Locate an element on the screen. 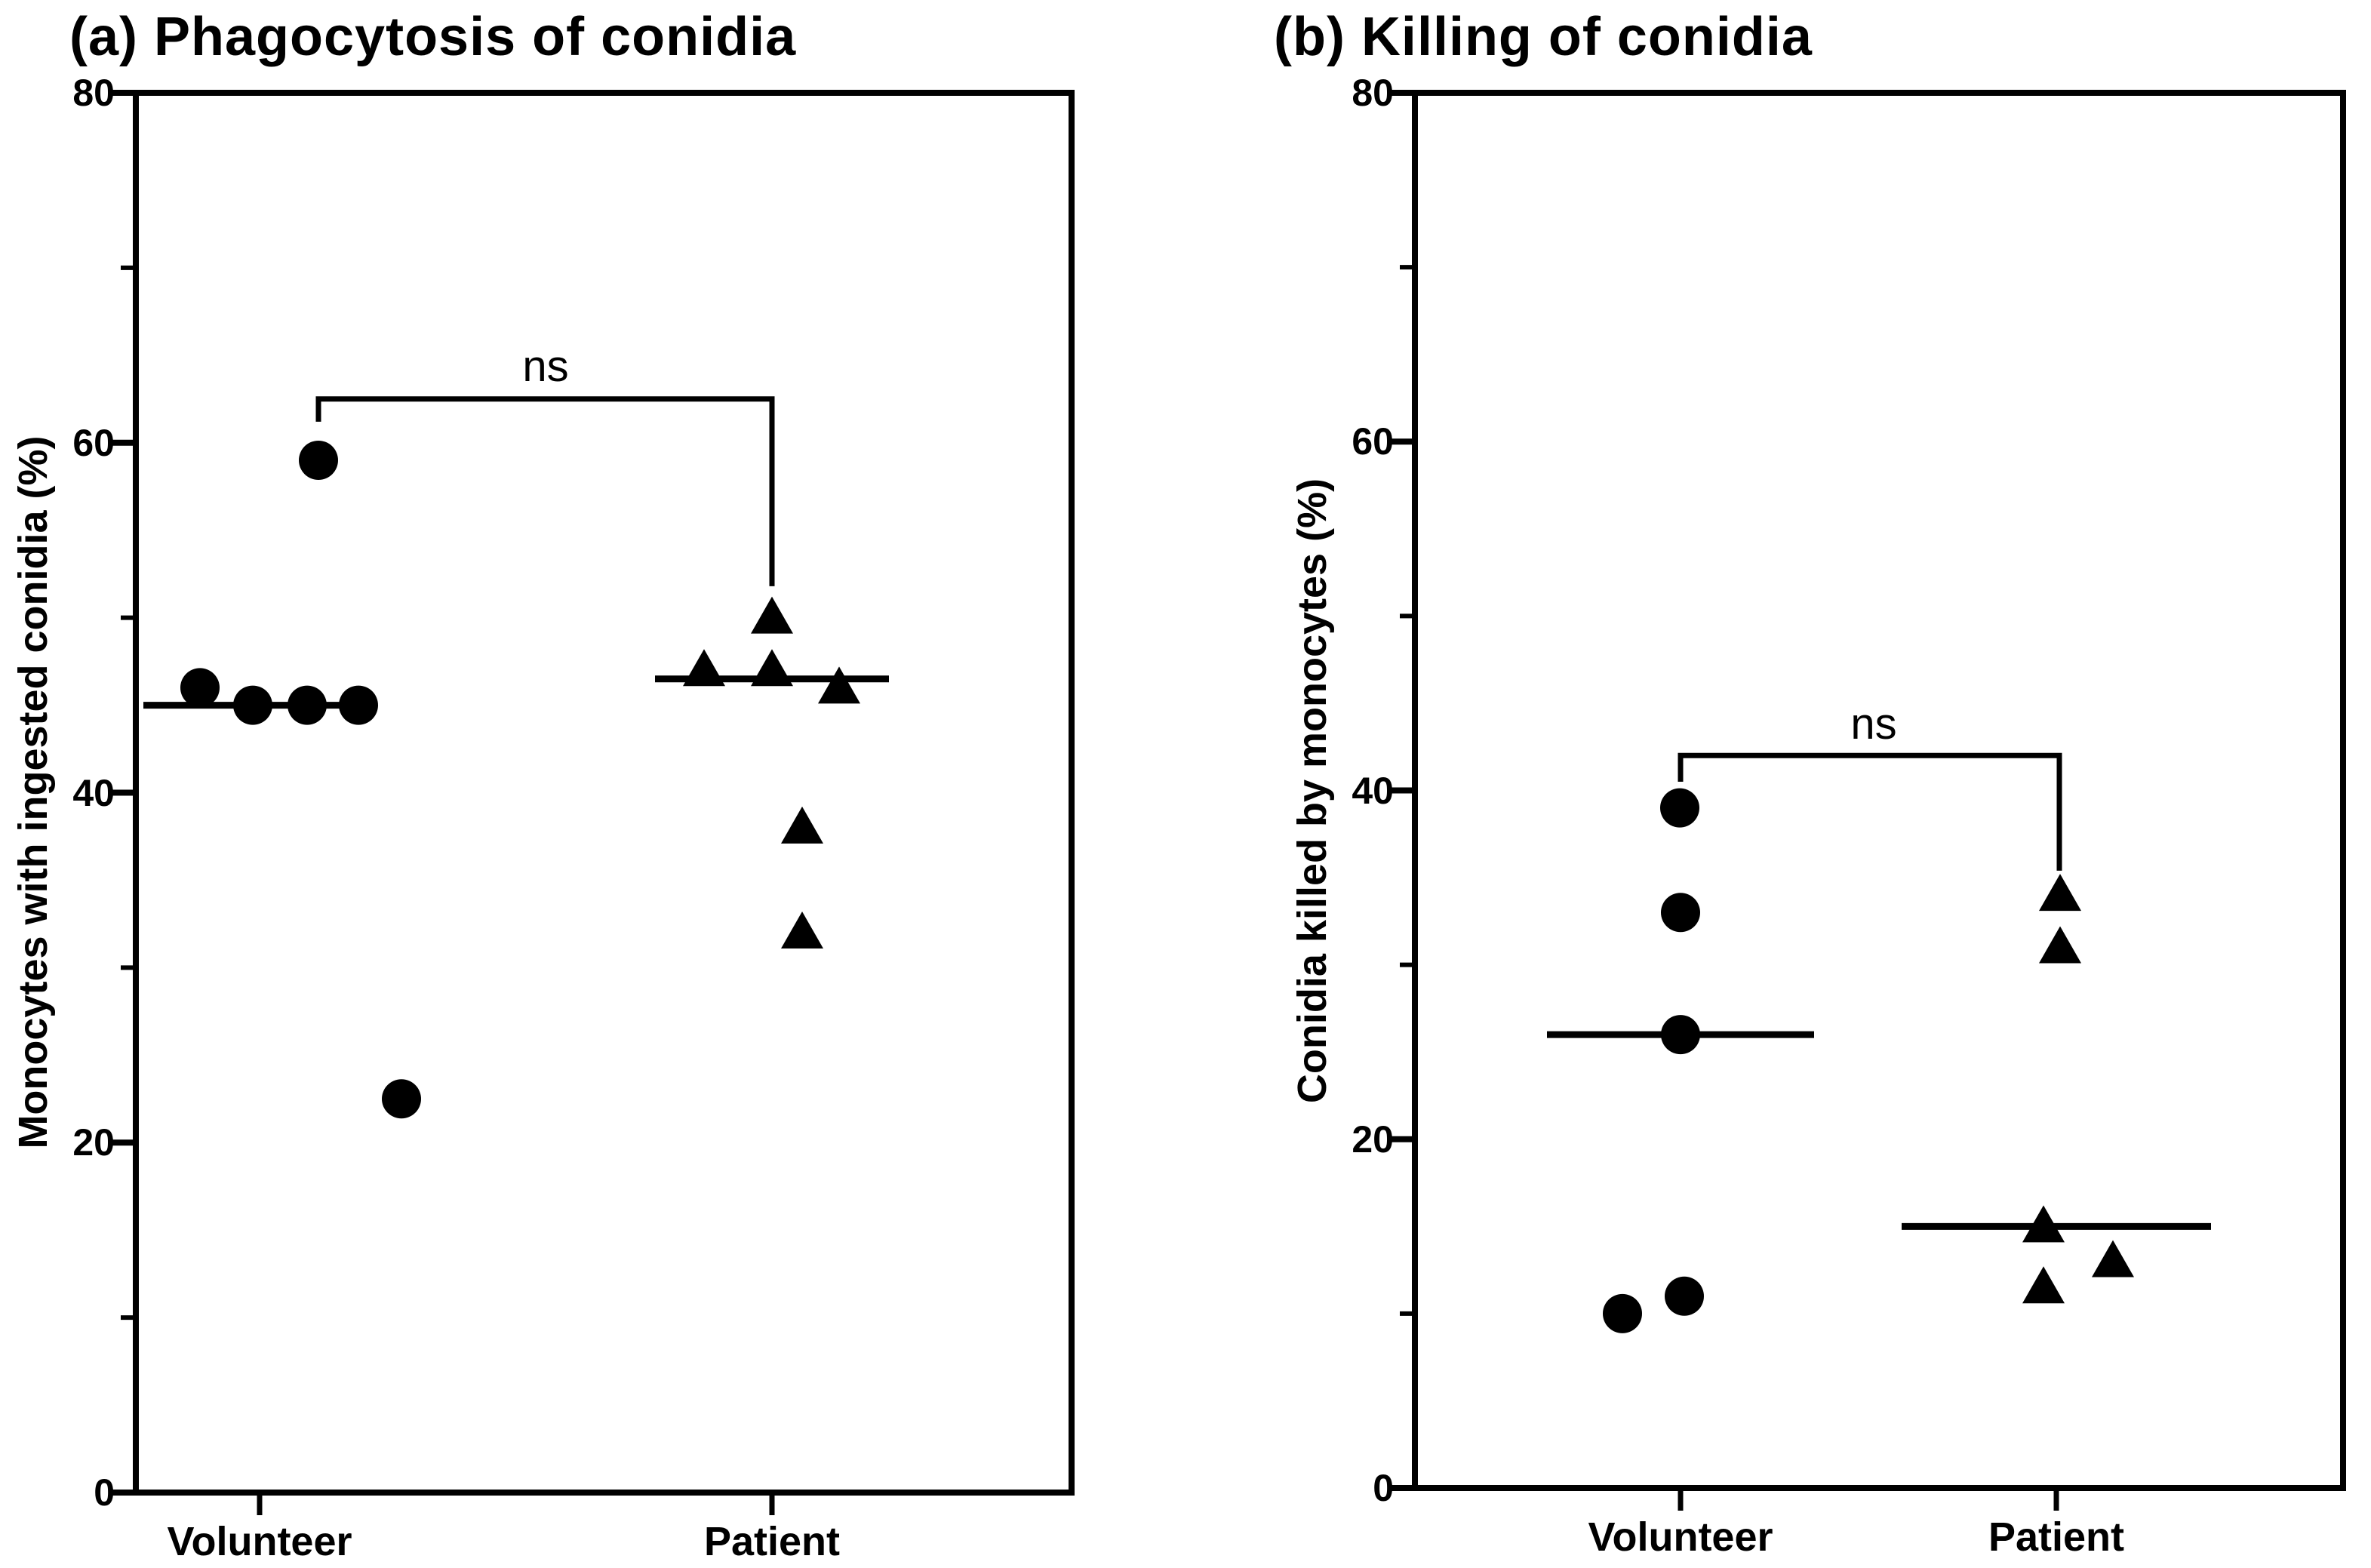 This screenshot has width=2371, height=1568. panel-b-category-label-volunteer: Volunteer is located at coordinates (1680, 1537).